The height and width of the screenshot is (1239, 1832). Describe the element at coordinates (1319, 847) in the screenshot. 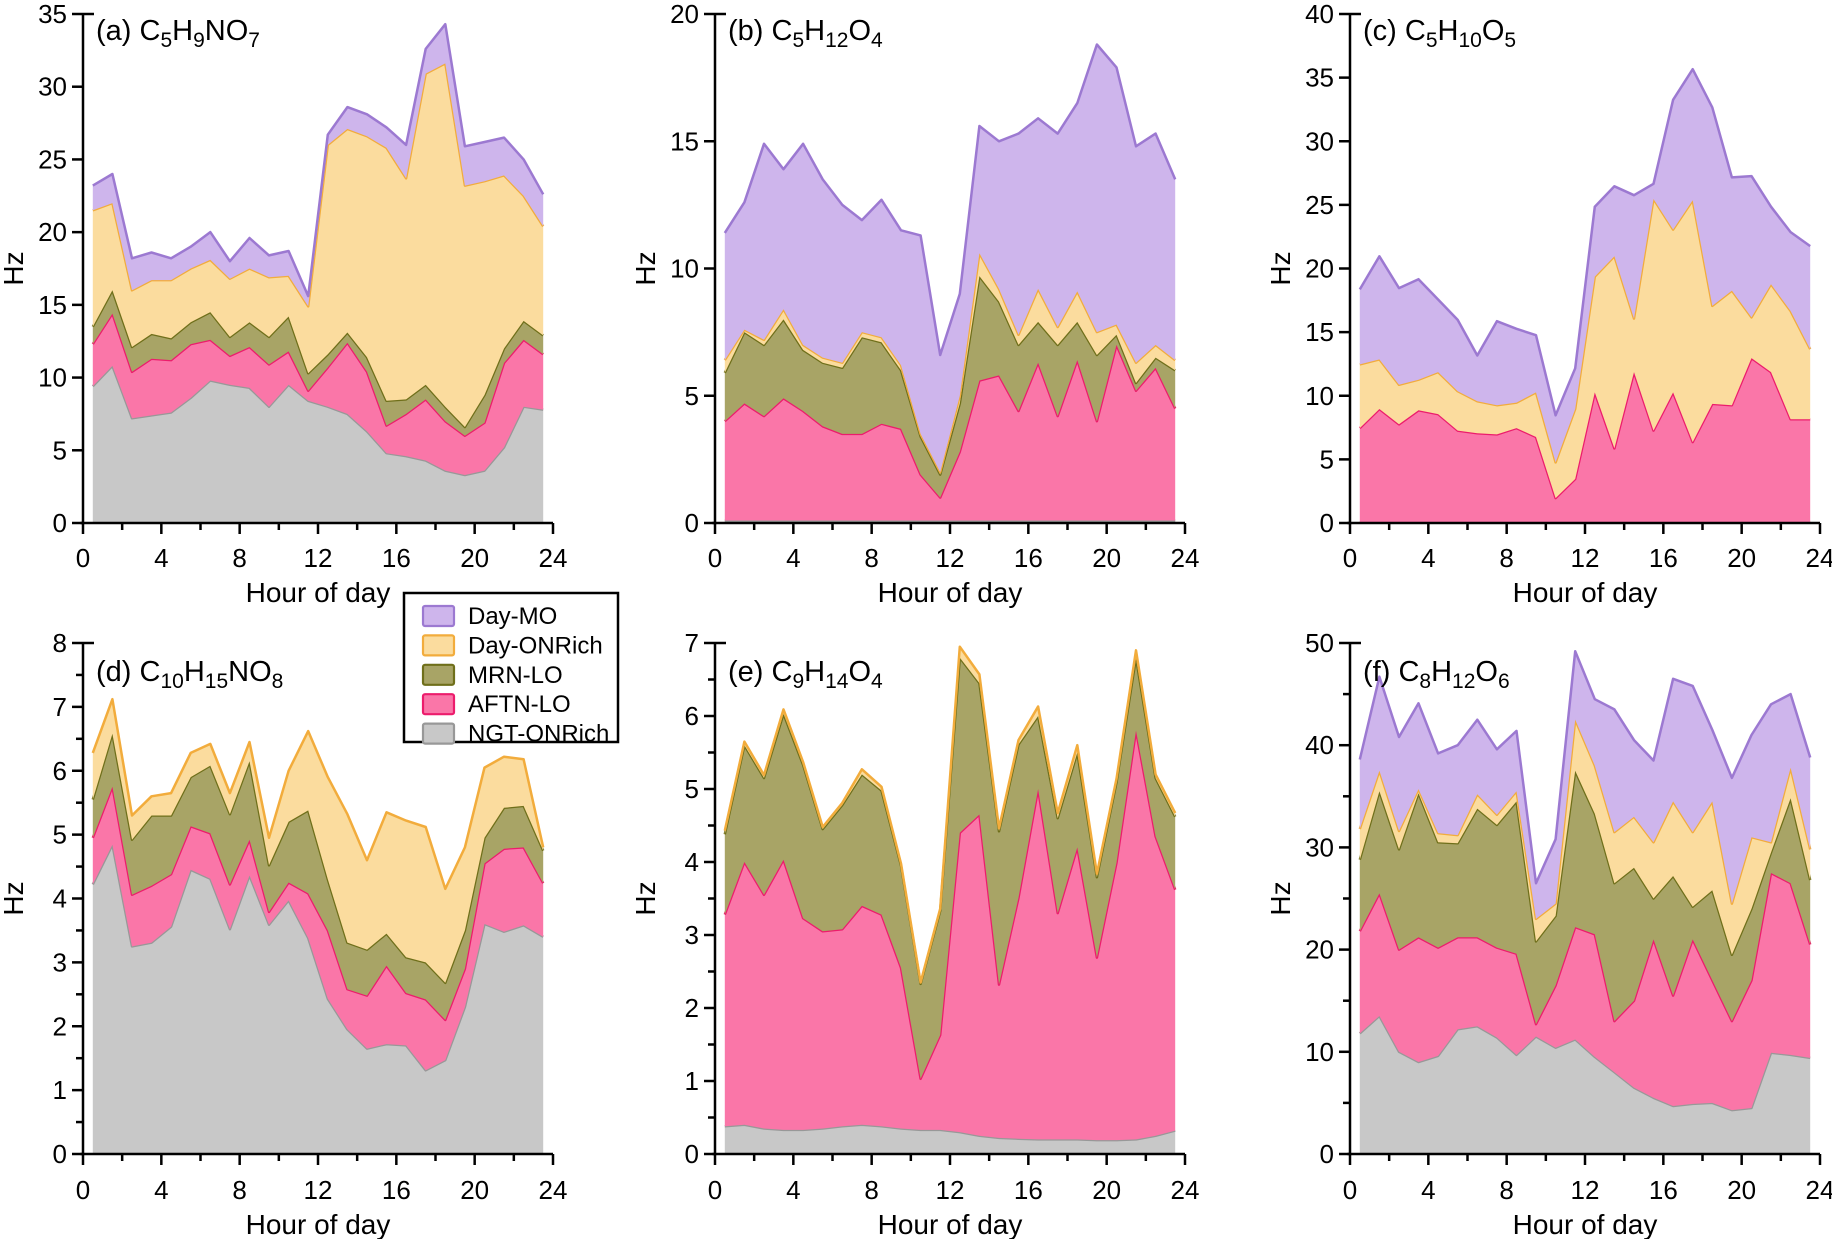

I see `y-tick-label: 30` at that location.